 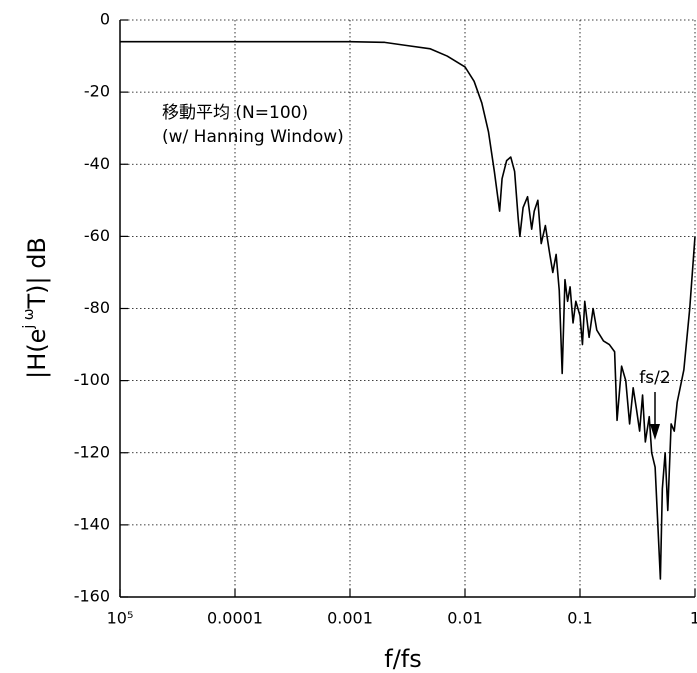 What do you see at coordinates (253, 137) in the screenshot?
I see `annotation: (w/ Hanning Window)` at bounding box center [253, 137].